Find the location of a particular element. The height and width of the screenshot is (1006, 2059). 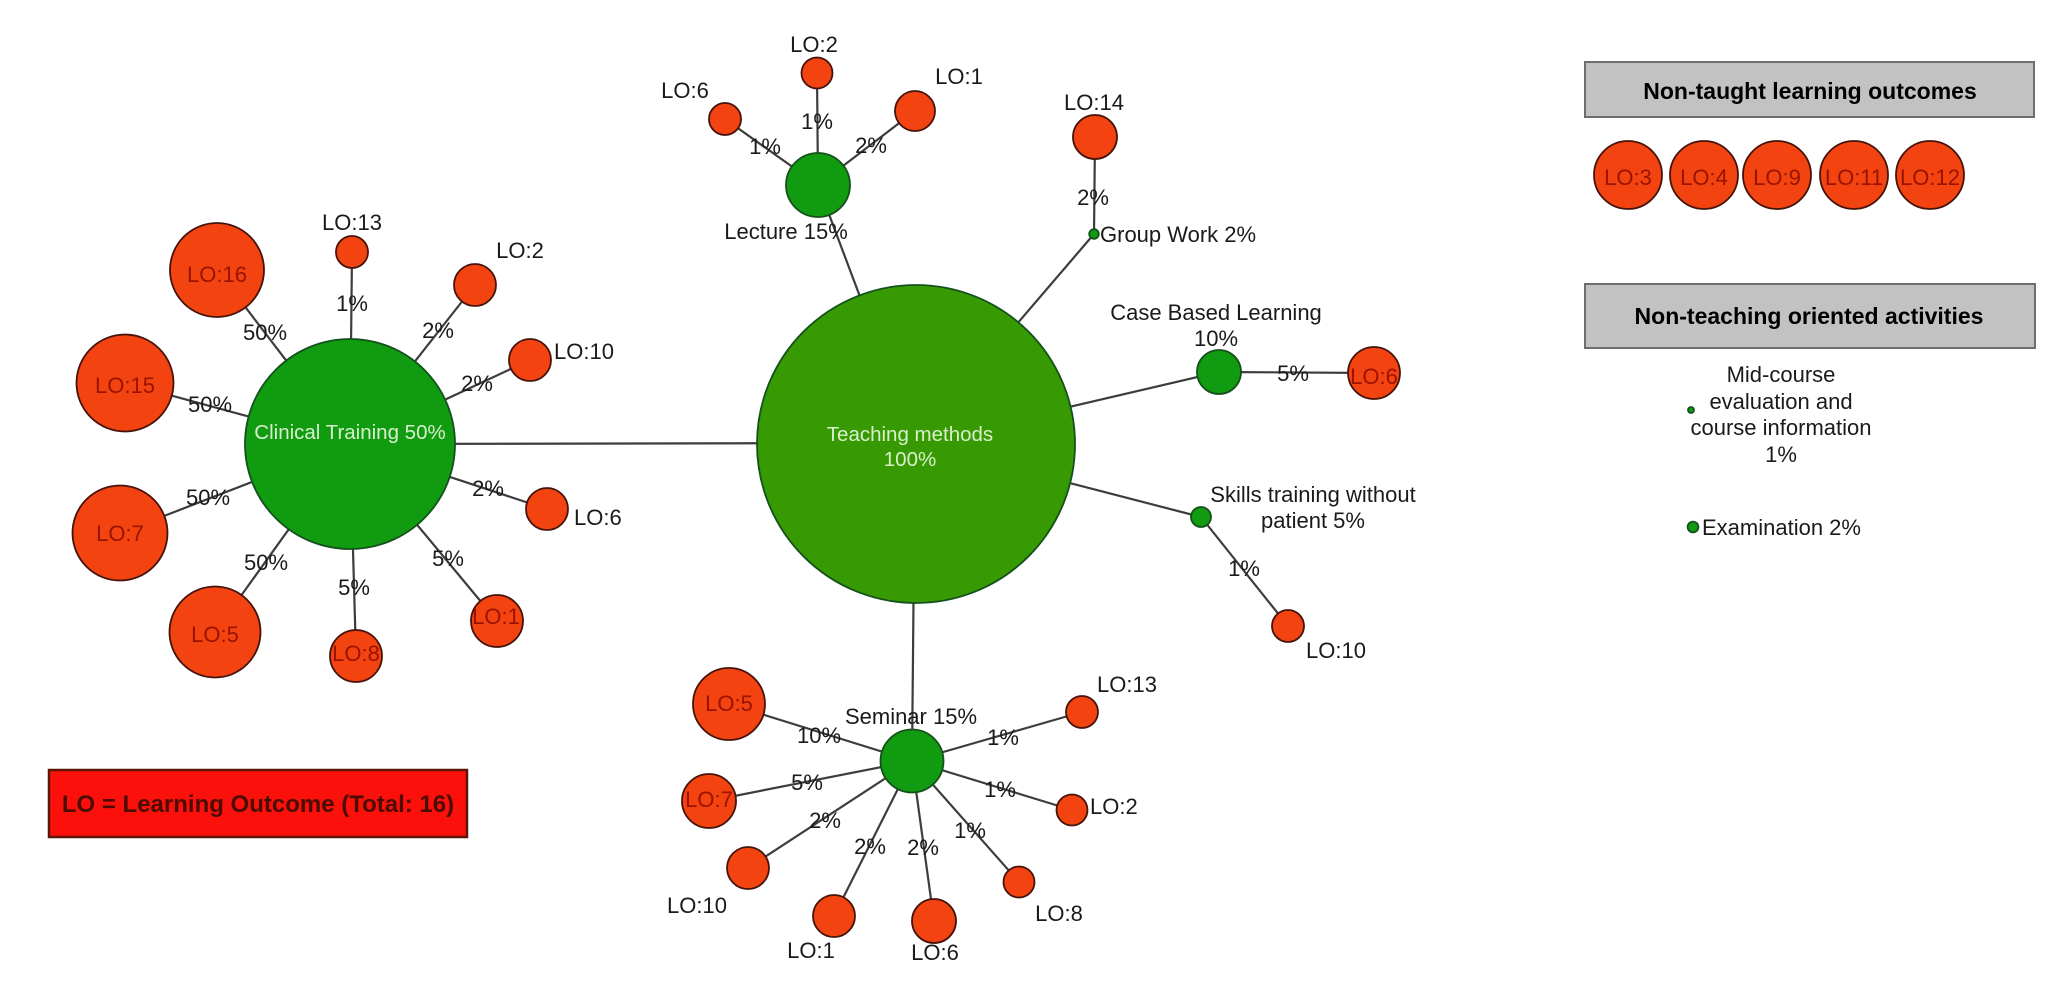

svg-text: LO:15 is located at coordinates (125, 385).